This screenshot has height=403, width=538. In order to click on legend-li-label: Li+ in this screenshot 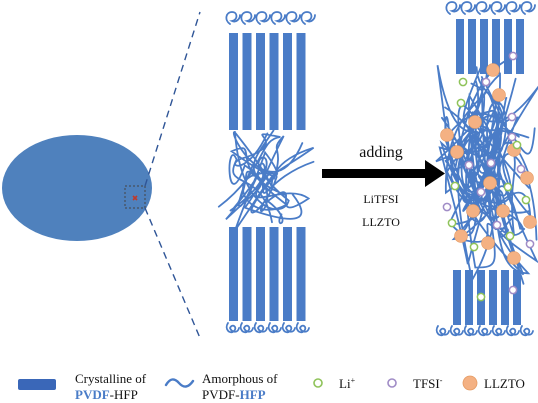, I will do `click(347, 383)`.